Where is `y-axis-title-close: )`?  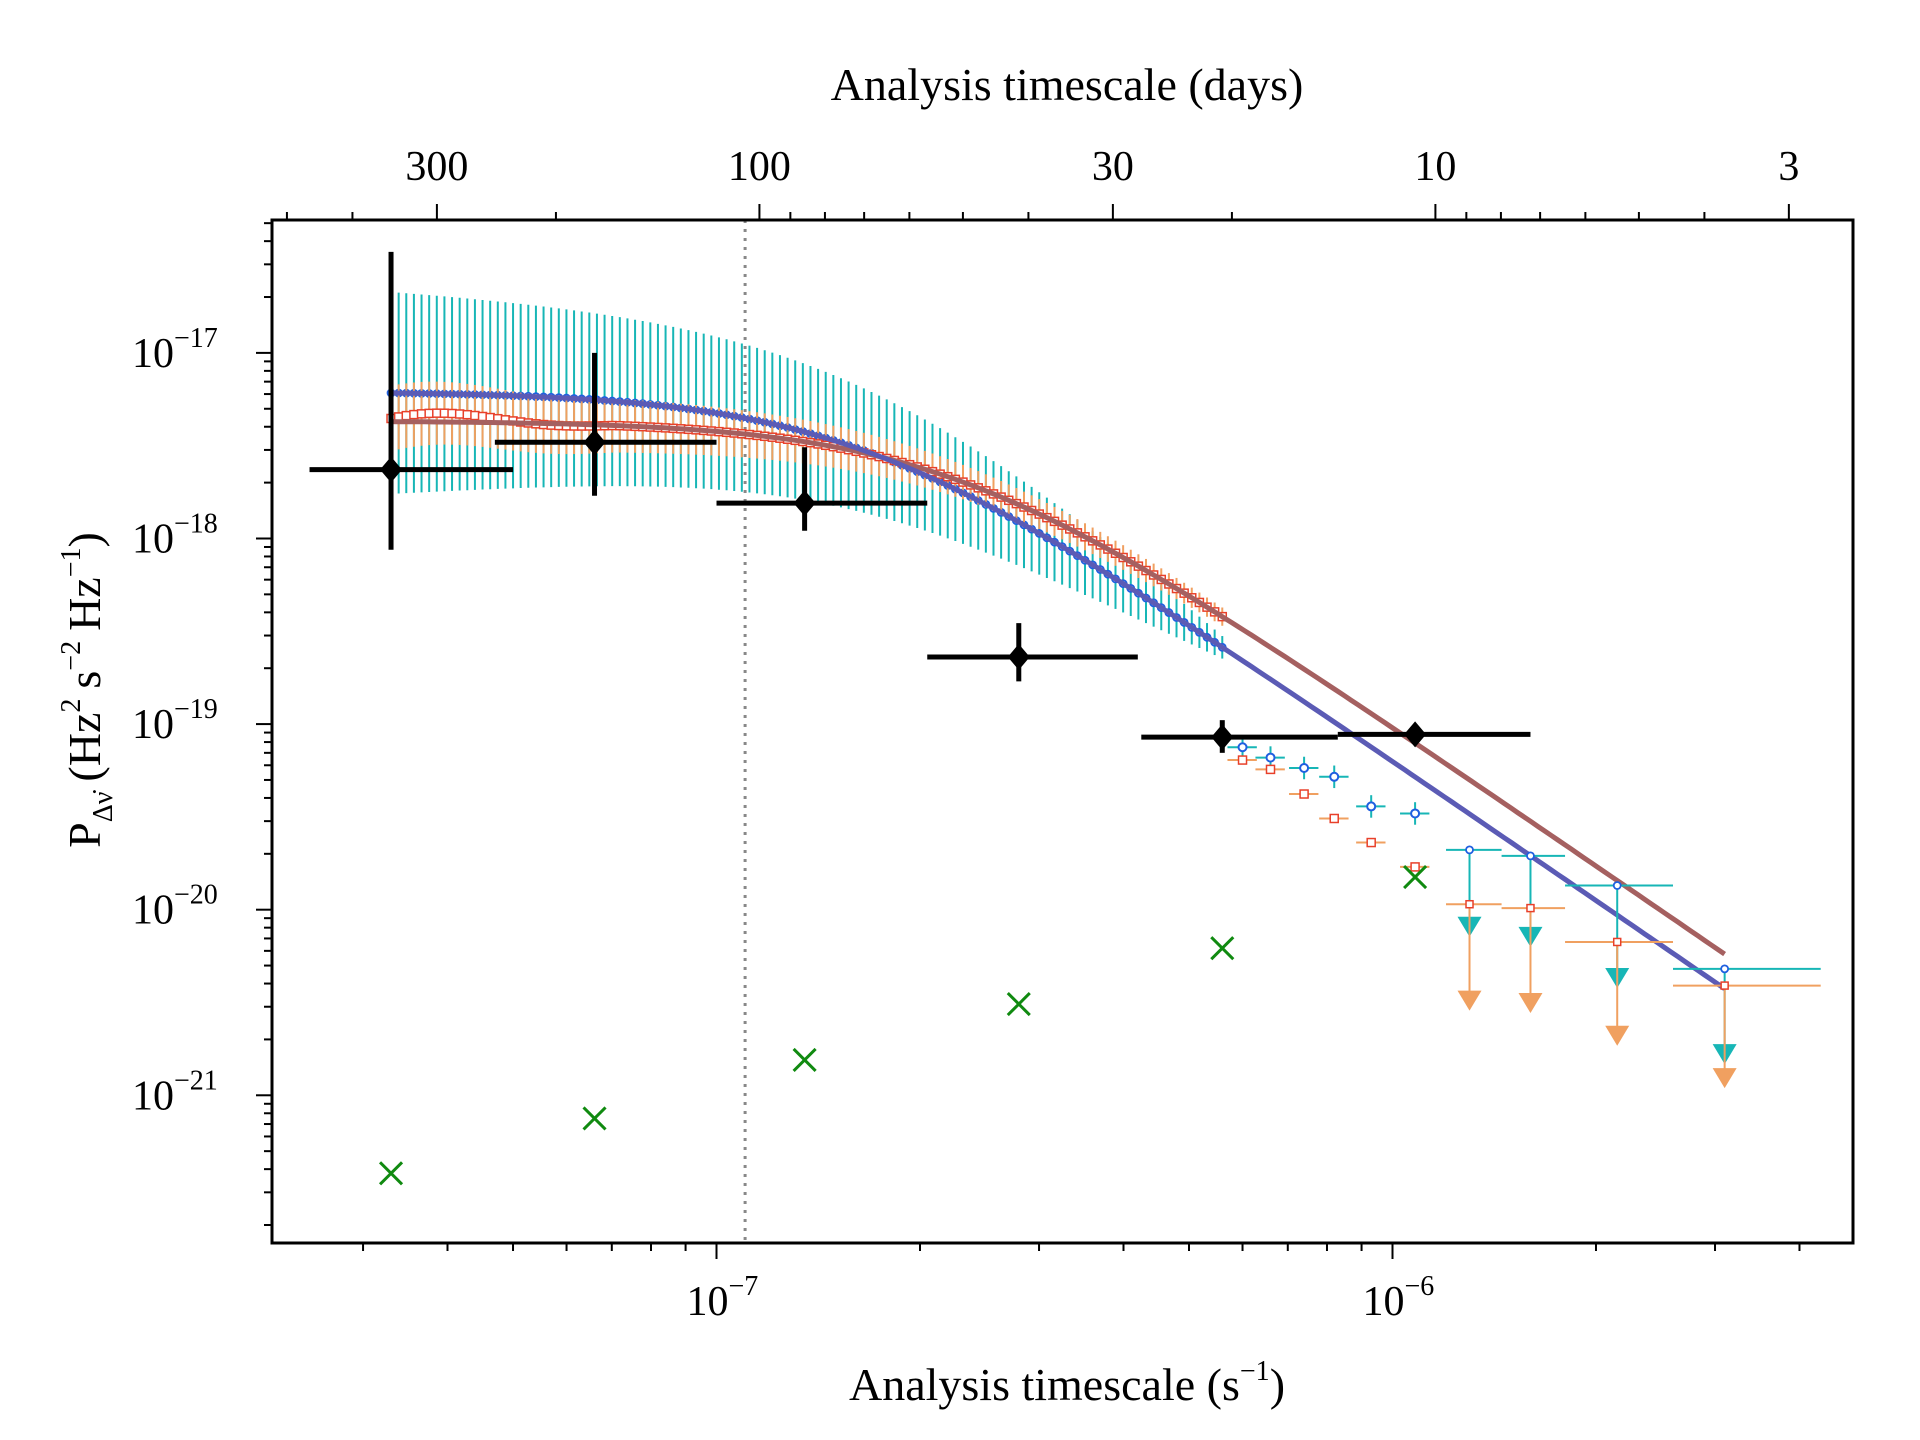 y-axis-title-close: ) is located at coordinates (84, 539).